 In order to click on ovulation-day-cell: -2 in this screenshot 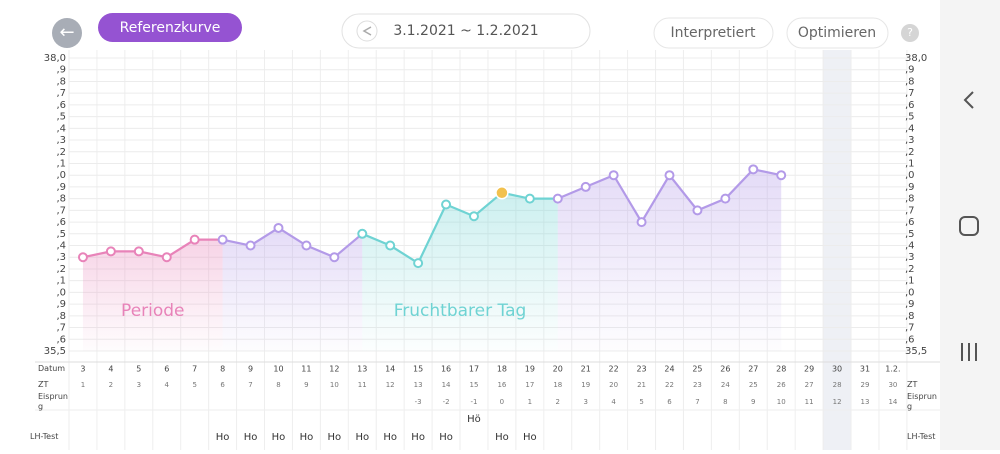, I will do `click(446, 402)`.